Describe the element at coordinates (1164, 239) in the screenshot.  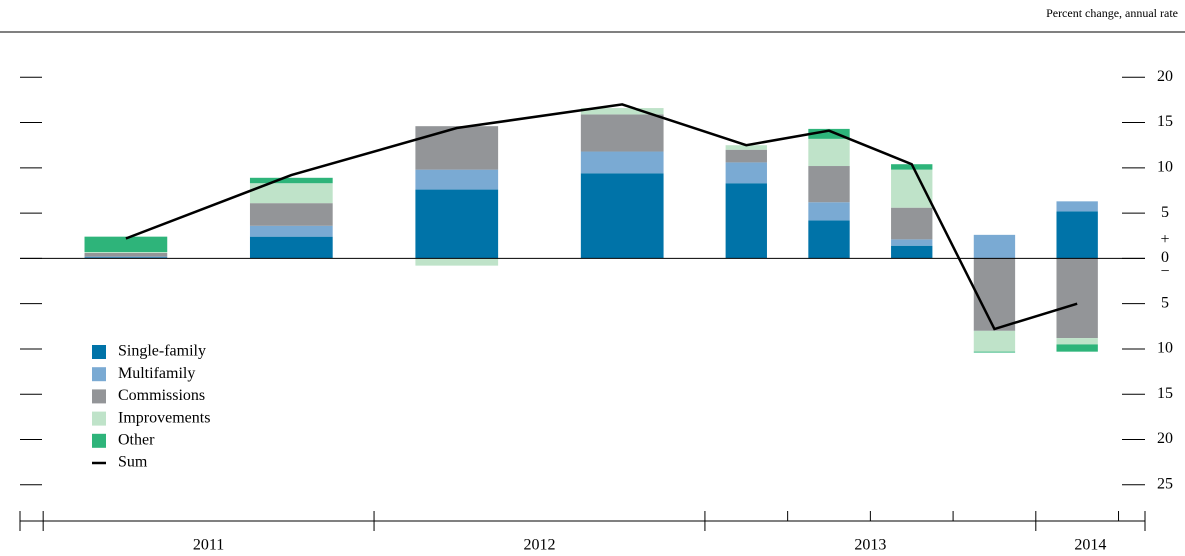
I see `sign-label: +` at that location.